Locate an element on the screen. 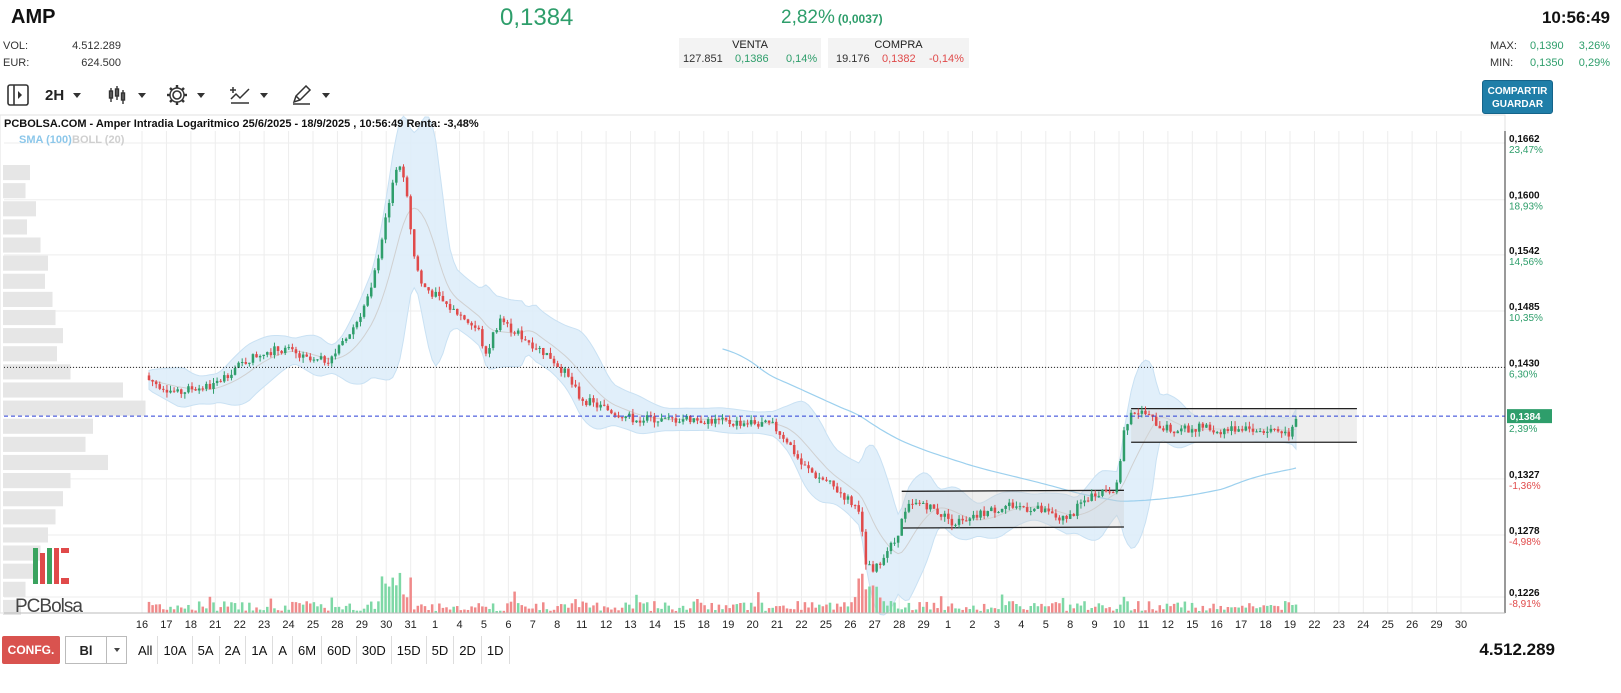 This screenshot has height=693, width=1621. settings-button is located at coordinates (185, 95).